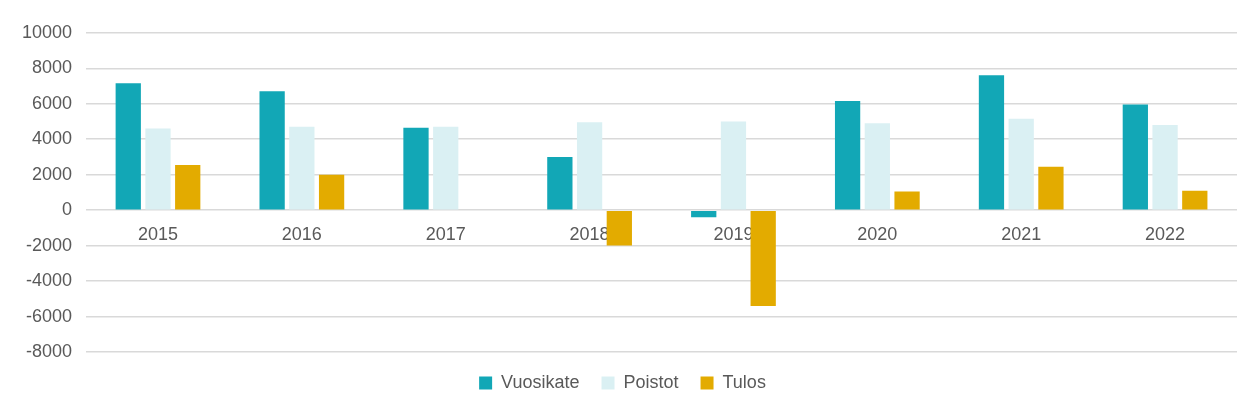 The height and width of the screenshot is (410, 1255). Describe the element at coordinates (651, 381) in the screenshot. I see `legend-label: Poistot` at that location.